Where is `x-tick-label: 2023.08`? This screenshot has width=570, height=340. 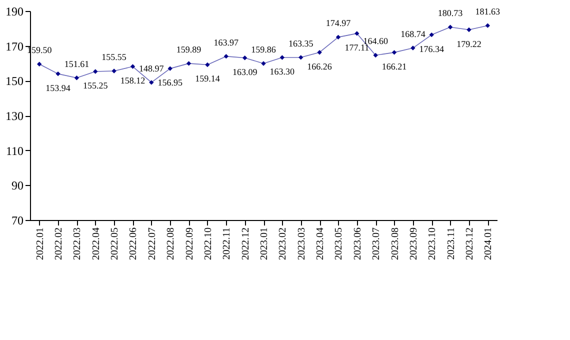
x-tick-label: 2023.08 is located at coordinates (395, 244).